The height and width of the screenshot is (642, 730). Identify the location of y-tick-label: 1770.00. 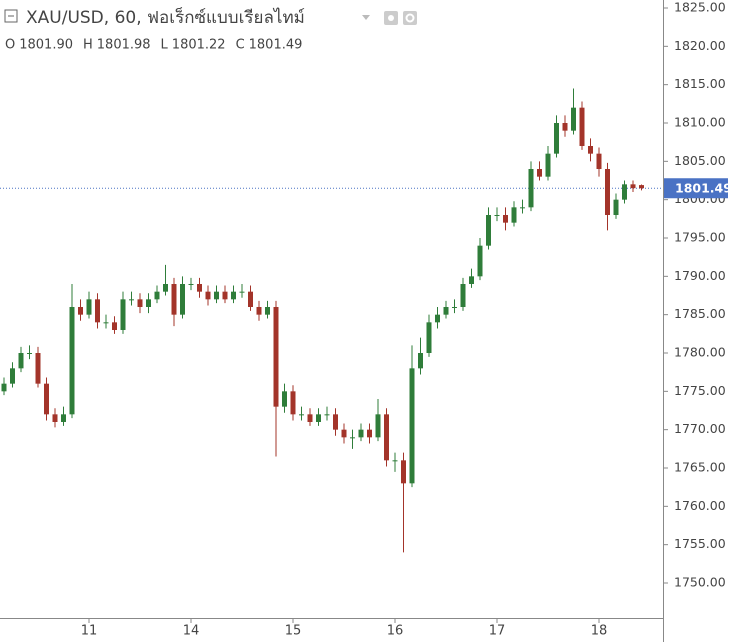
(700, 428).